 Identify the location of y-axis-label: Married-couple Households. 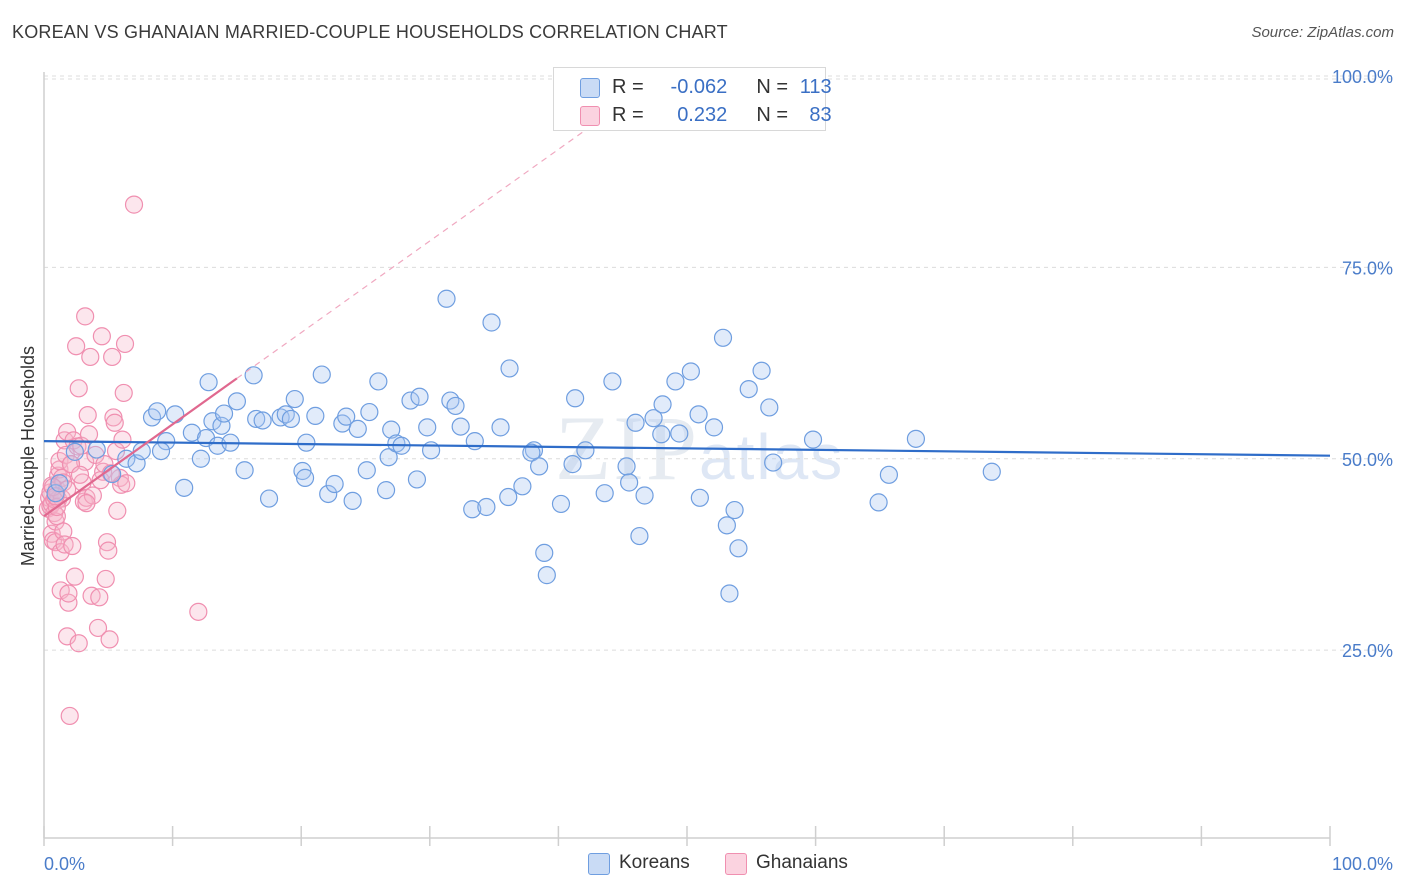
(28, 456).